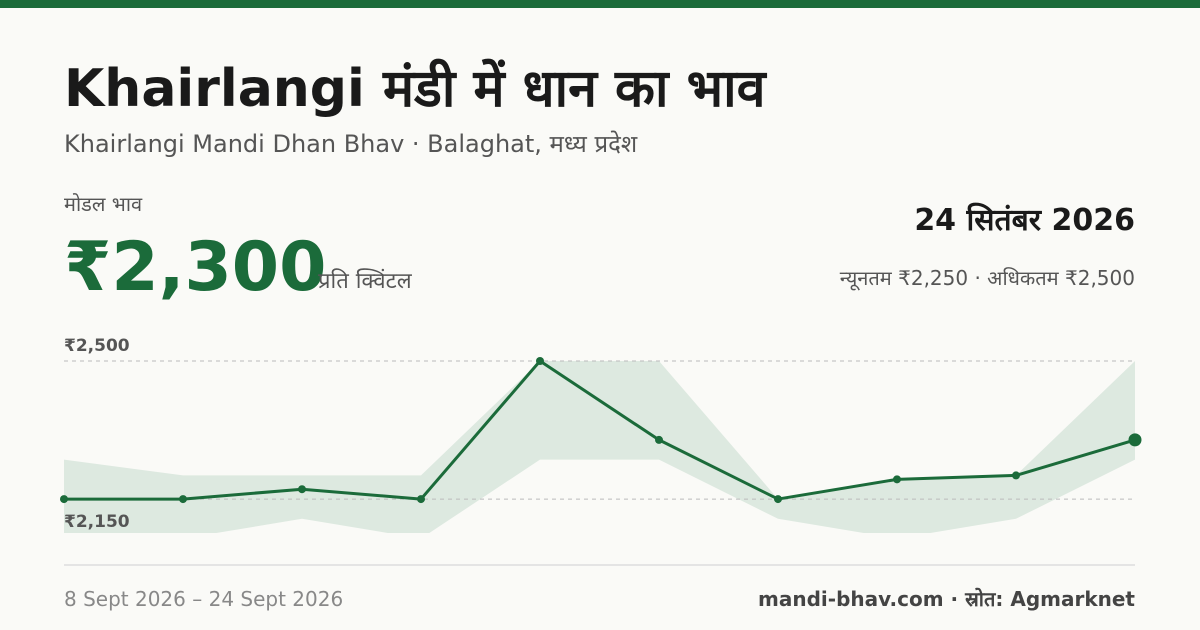 The width and height of the screenshot is (1200, 630). I want to click on price-label: मोडल भाव, so click(103, 204).